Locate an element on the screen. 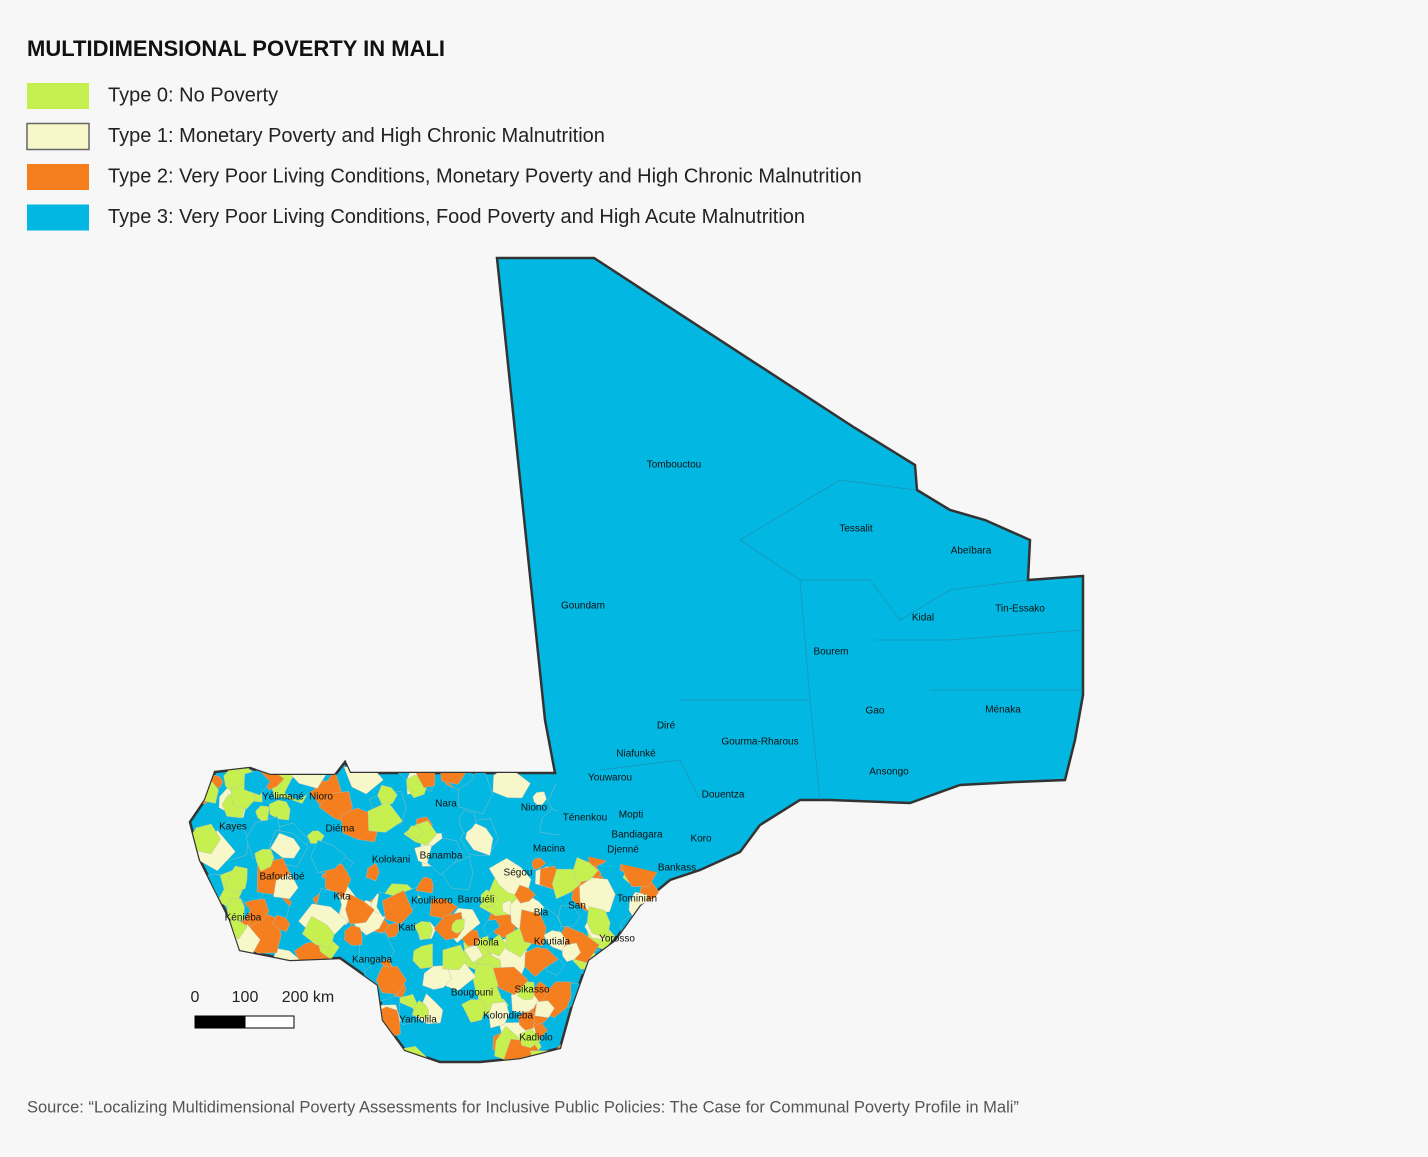 This screenshot has height=1157, width=1428. place-label: Goundam is located at coordinates (583, 606).